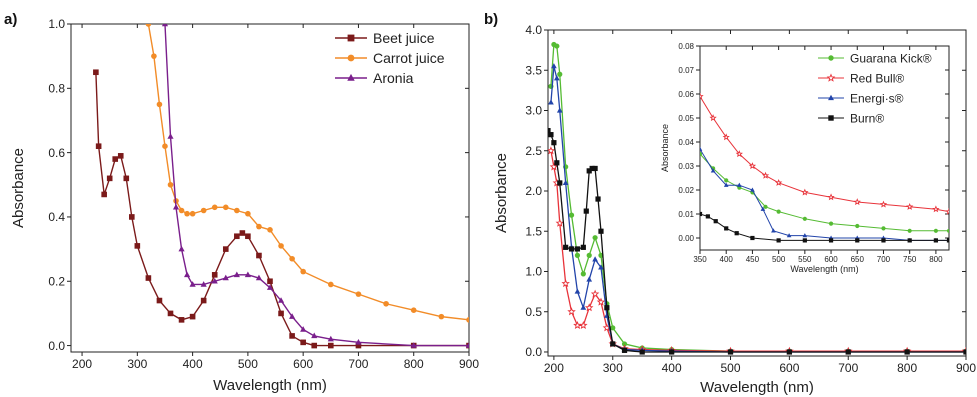 Image resolution: width=977 pixels, height=397 pixels. I want to click on b-xtick-label: 600, so click(789, 368).